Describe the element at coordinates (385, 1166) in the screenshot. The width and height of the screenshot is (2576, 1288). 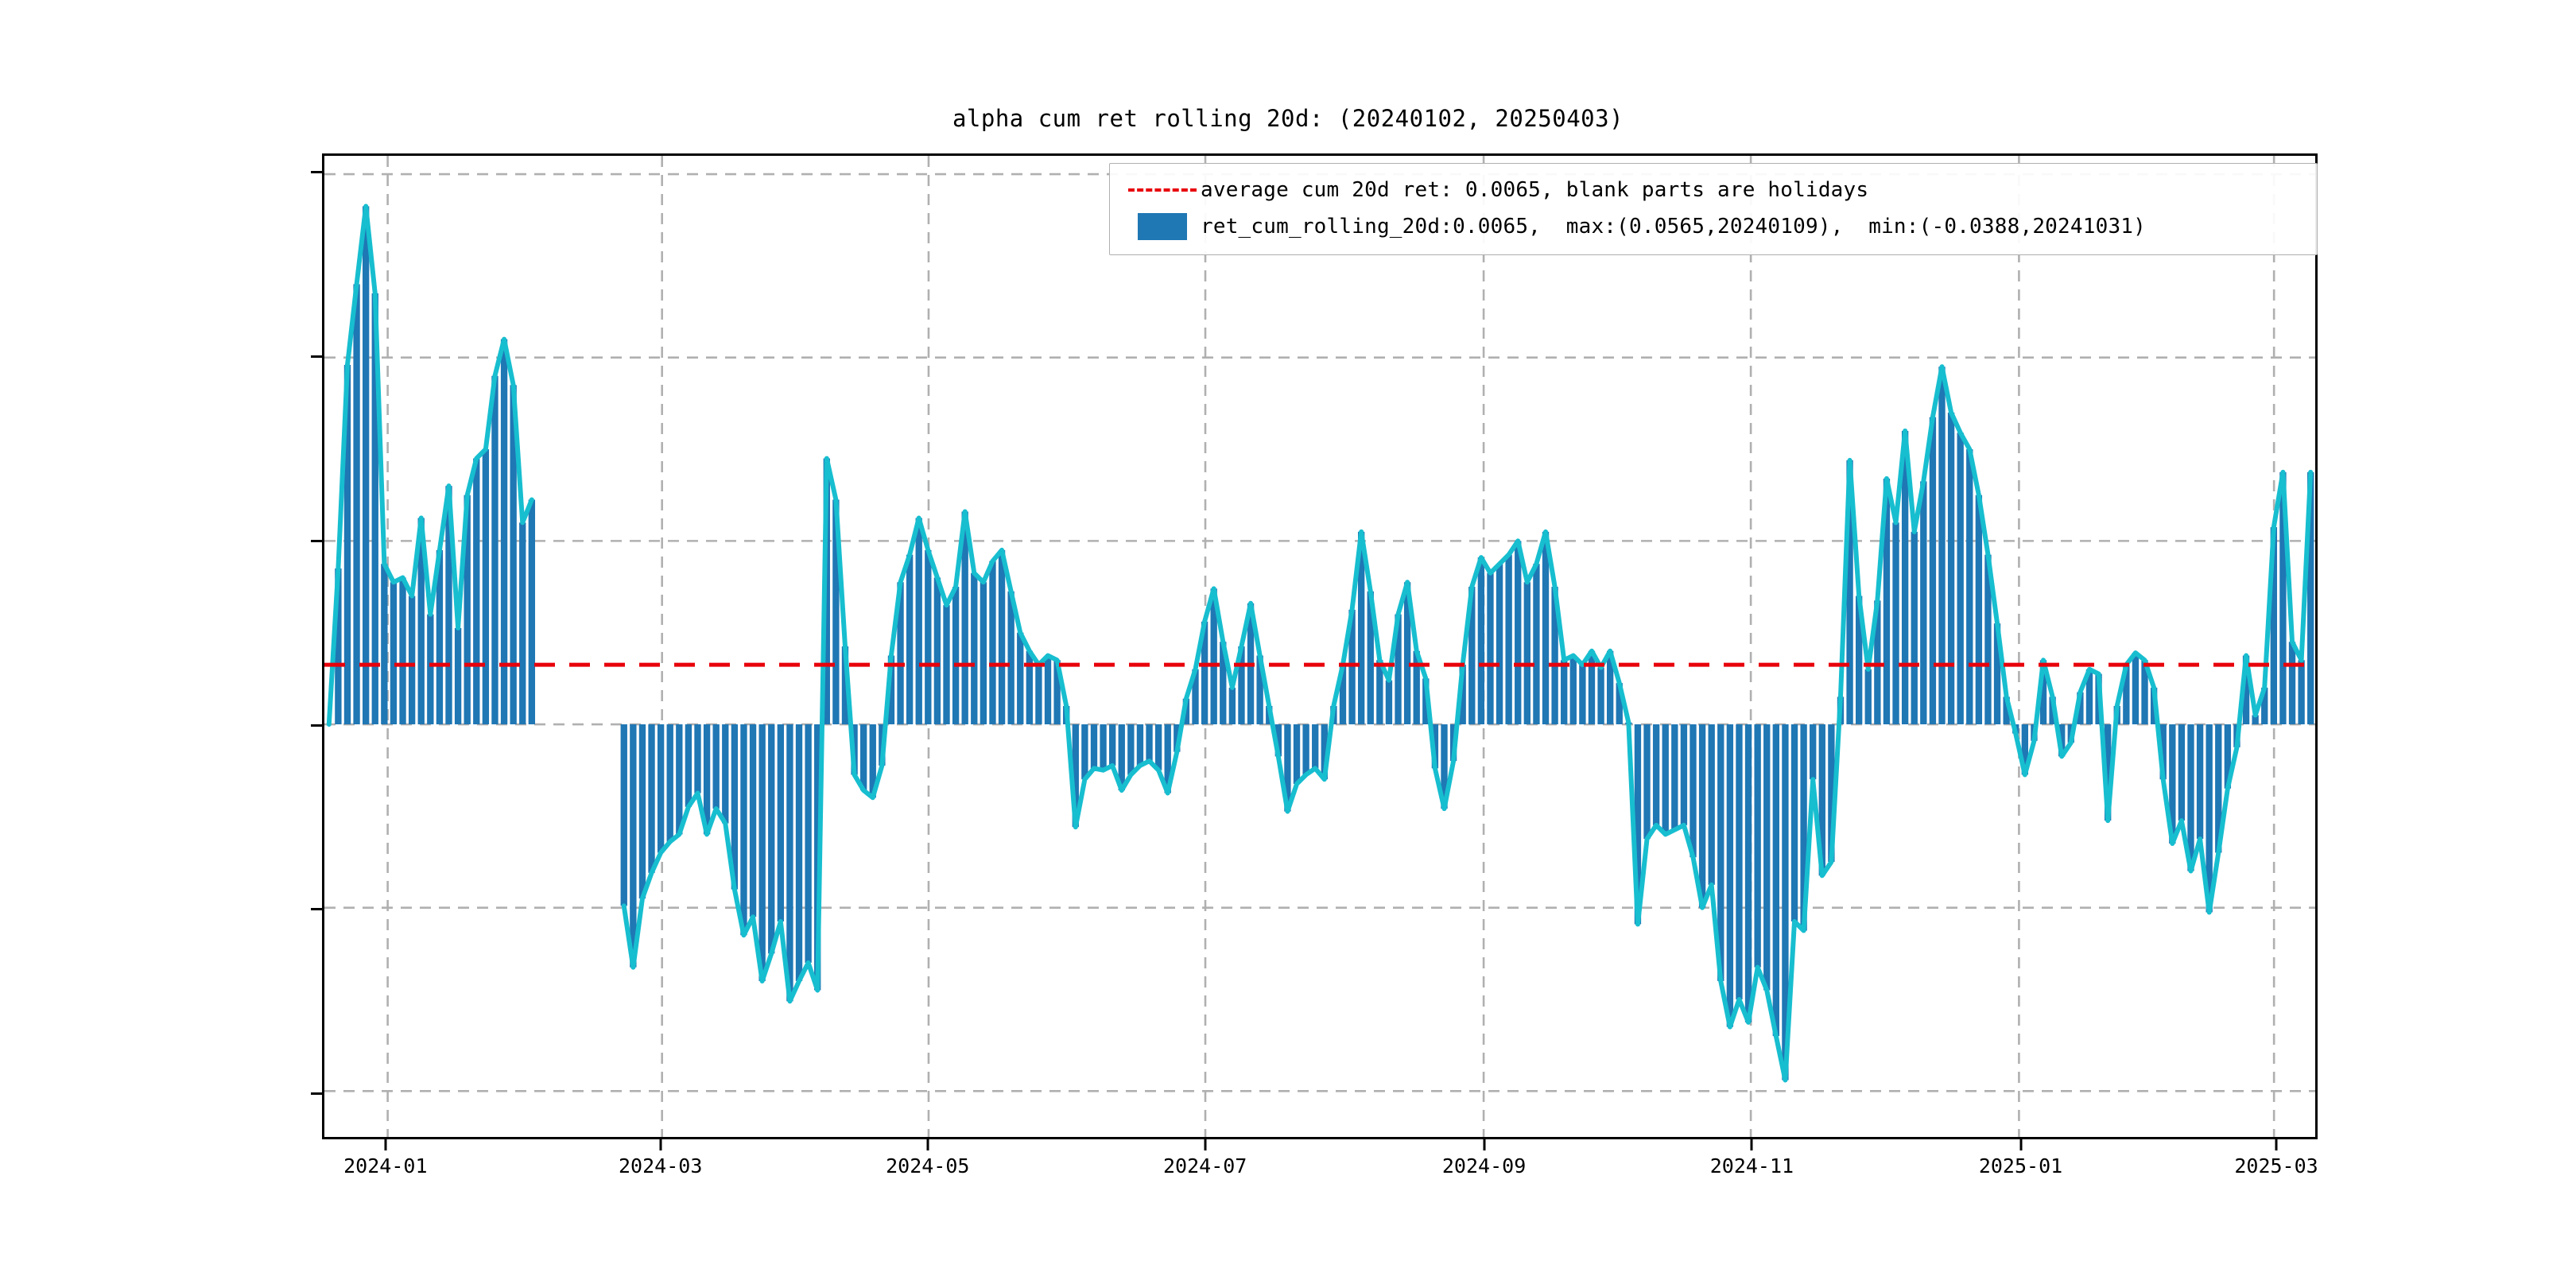
I see `x-axis-tick-label: 2024-01` at that location.